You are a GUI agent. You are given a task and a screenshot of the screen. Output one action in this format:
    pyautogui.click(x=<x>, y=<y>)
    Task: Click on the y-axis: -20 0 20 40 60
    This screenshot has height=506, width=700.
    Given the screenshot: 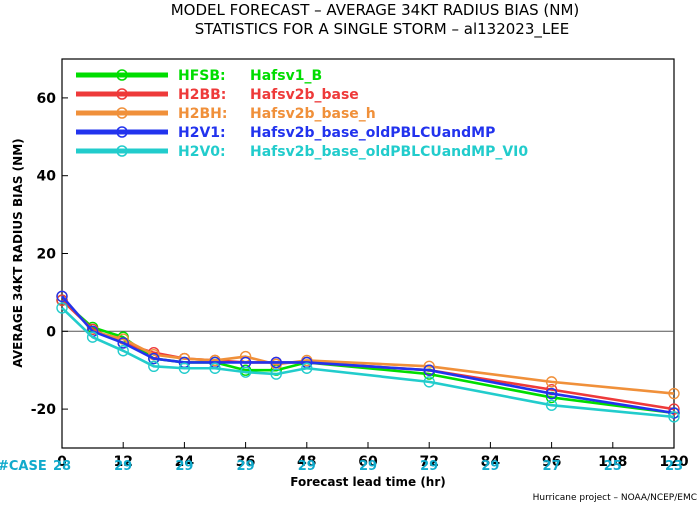 What is the action you would take?
    pyautogui.click(x=49, y=254)
    